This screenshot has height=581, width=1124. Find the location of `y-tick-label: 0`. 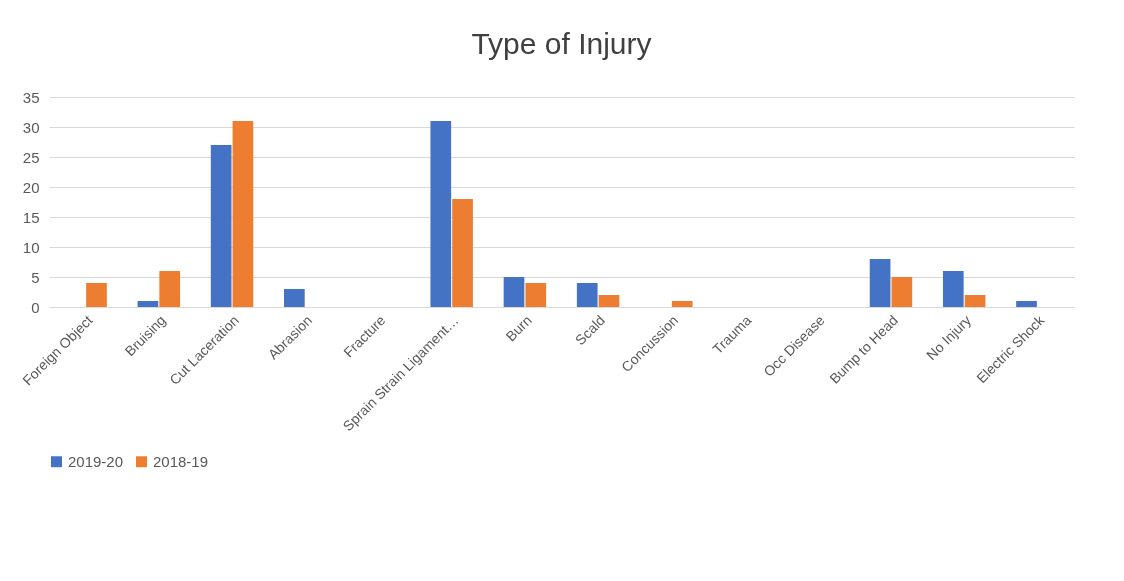

y-tick-label: 0 is located at coordinates (35, 307).